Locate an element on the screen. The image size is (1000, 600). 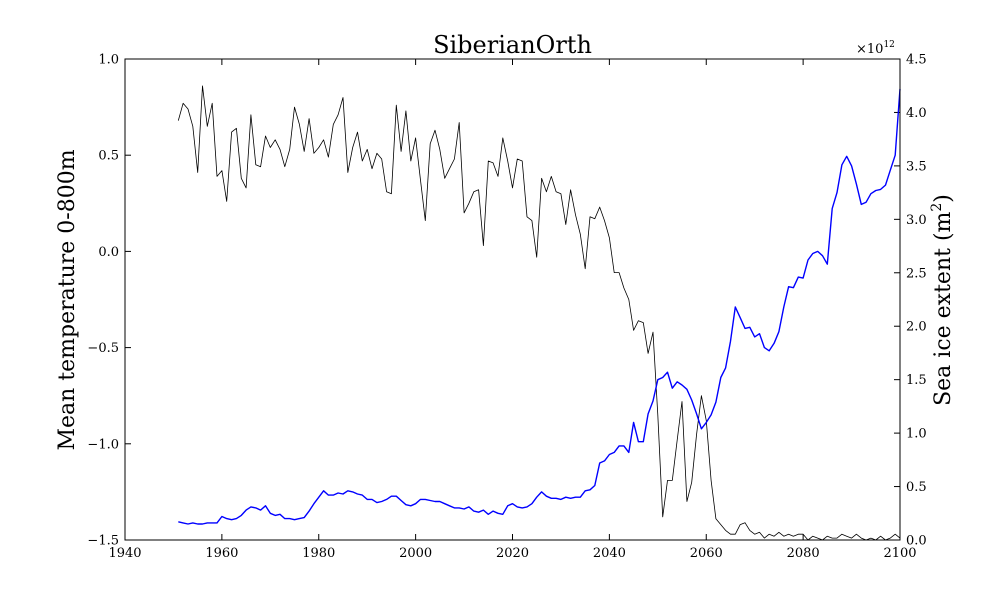
y2-axis-title-main: Sea ice extent (m is located at coordinates (943, 308).